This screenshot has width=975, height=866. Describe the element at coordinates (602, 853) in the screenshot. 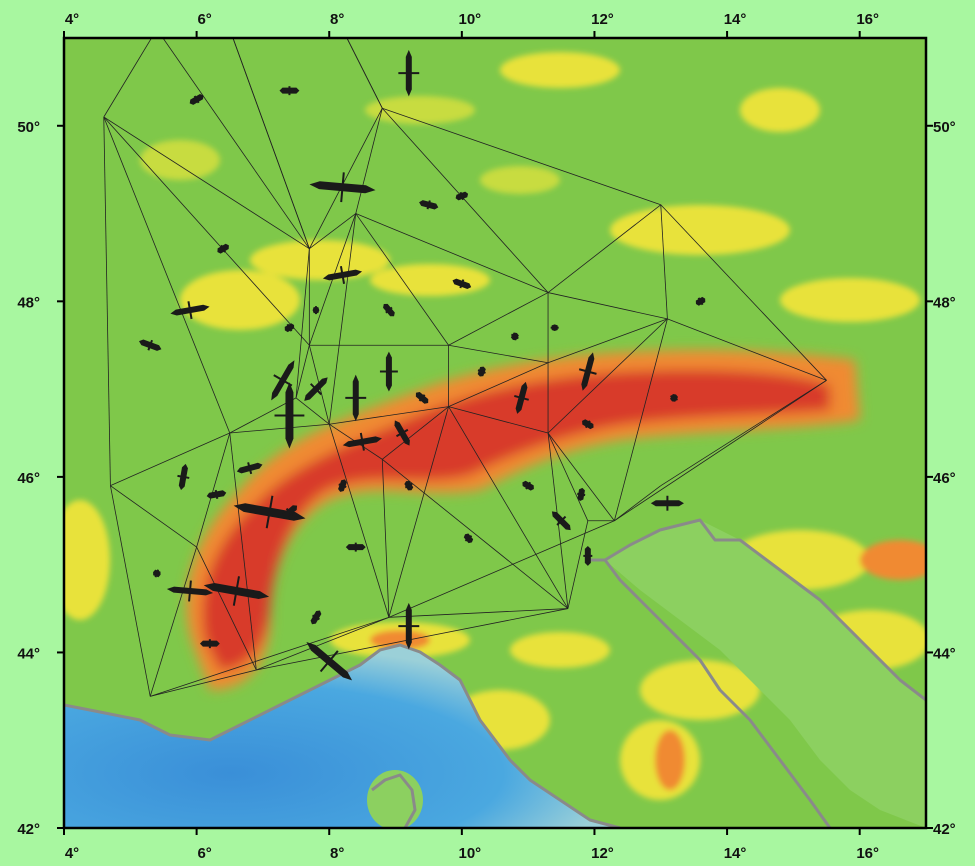

I see `x-tick-label-bottom: 12°` at that location.